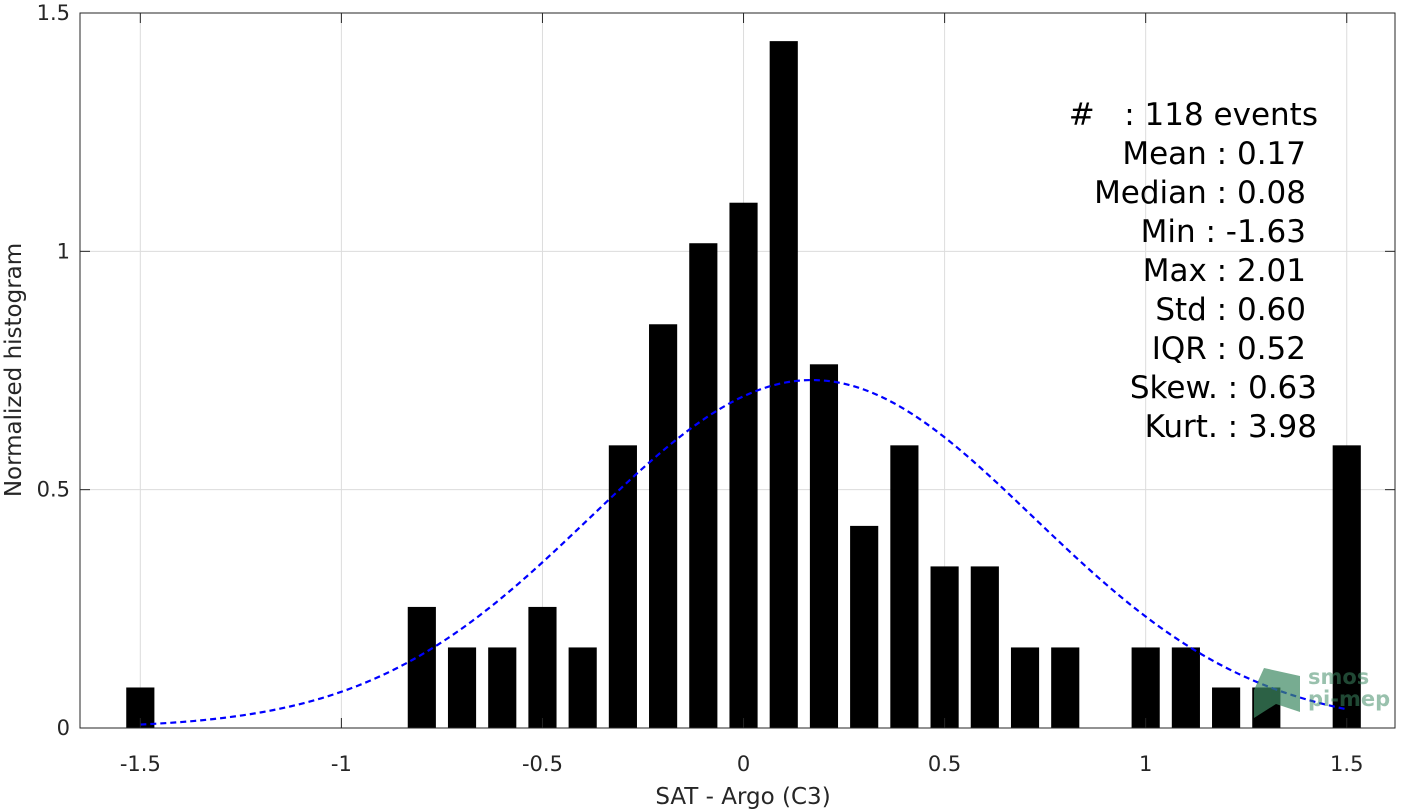 This screenshot has width=1408, height=811. I want to click on y-tick-label-0: 0, so click(63, 728).